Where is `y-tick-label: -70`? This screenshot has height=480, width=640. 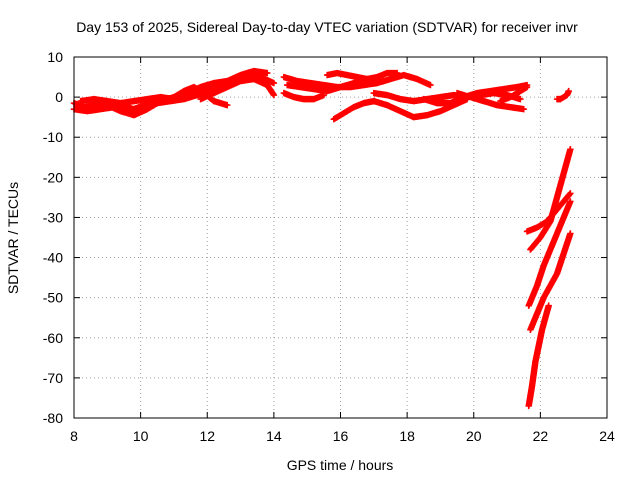
y-tick-label: -70 is located at coordinates (53, 378).